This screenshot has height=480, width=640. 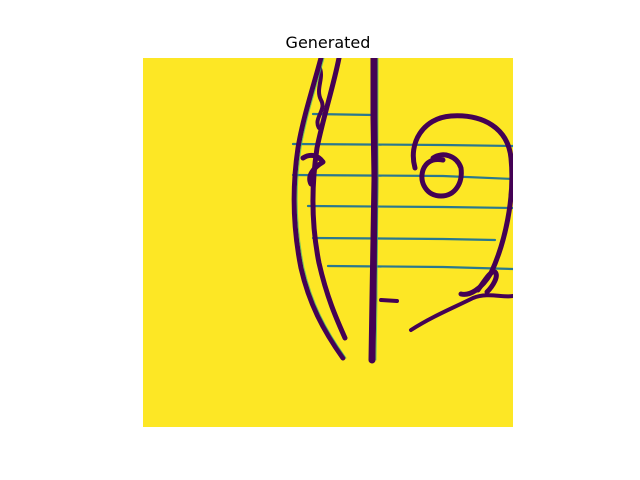 What do you see at coordinates (328, 42) in the screenshot?
I see `figure-title: Generated` at bounding box center [328, 42].